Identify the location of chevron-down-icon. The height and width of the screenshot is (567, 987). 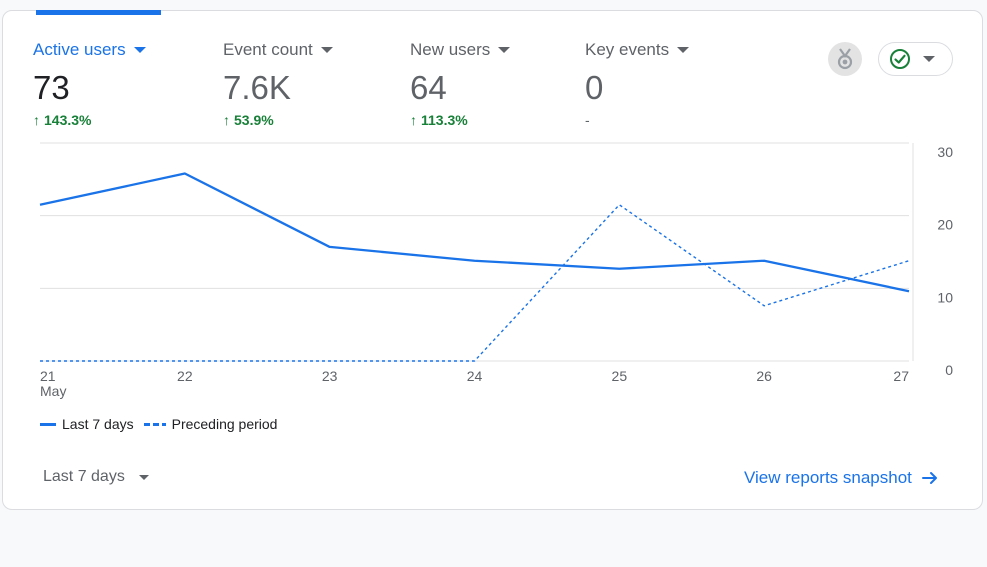
(929, 59).